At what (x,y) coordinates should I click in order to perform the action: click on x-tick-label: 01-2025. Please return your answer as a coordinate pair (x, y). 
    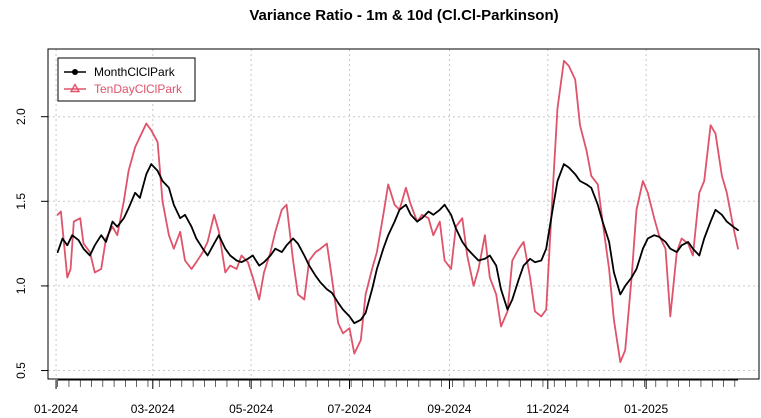
    Looking at the image, I should click on (646, 409).